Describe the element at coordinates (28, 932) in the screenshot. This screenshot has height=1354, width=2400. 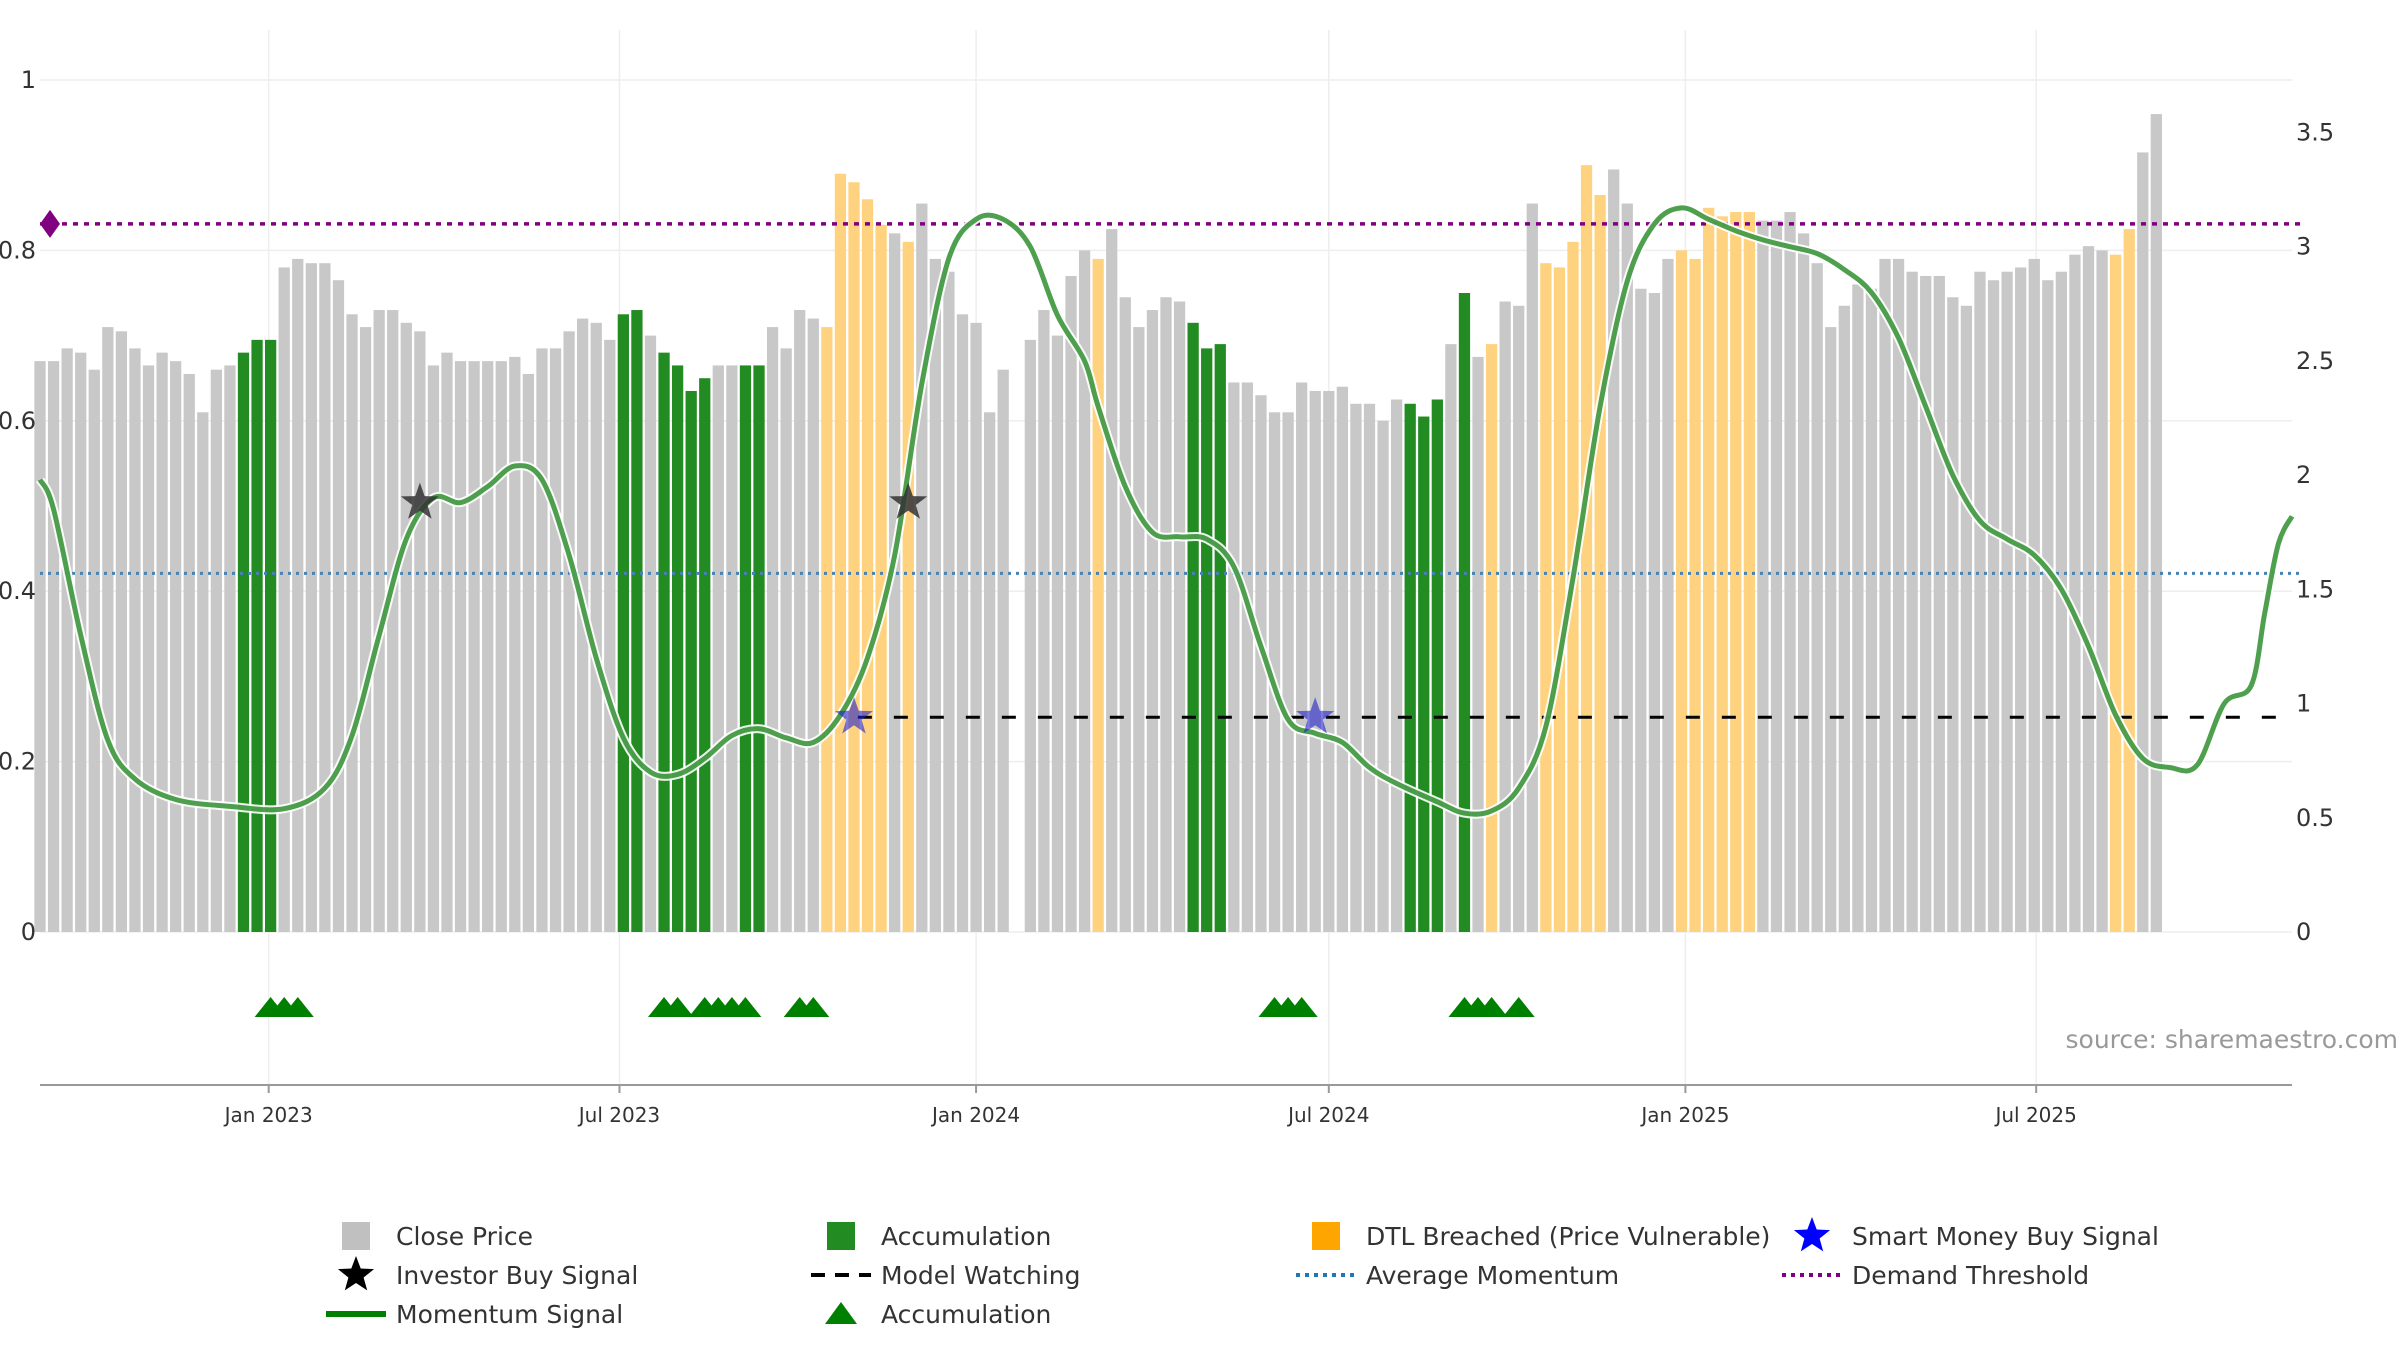
I see `left-axis-tick-label: 0` at that location.